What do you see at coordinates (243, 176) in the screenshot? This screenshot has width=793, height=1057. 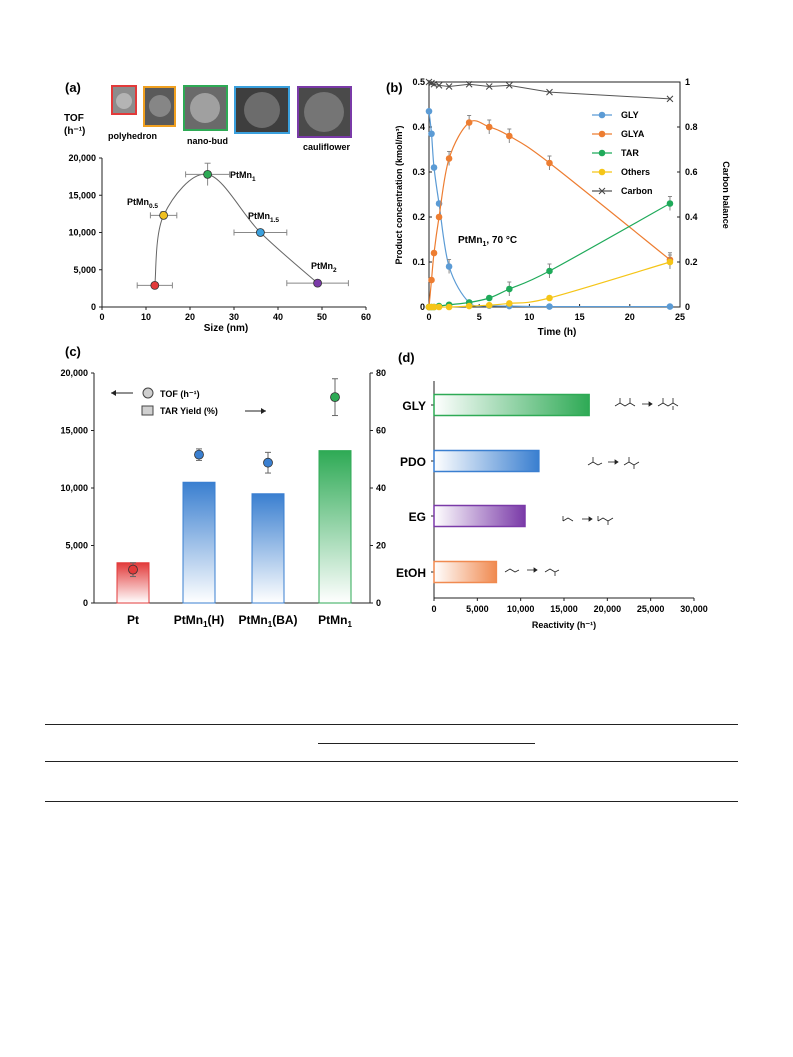 I see `label-ptmn1: PtMn1` at bounding box center [243, 176].